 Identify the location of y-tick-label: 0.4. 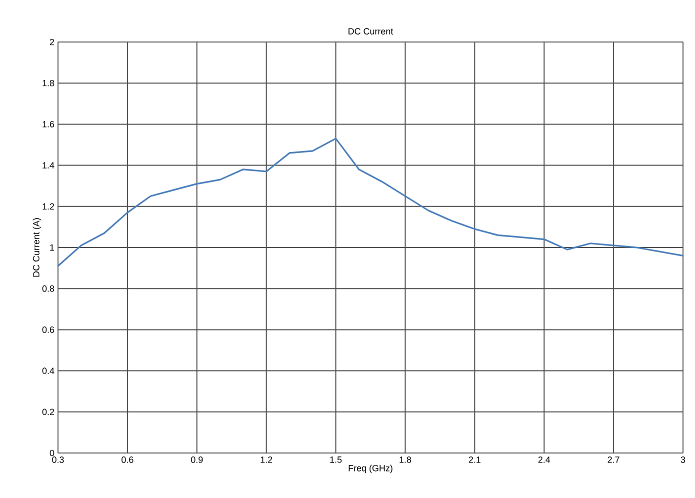
(48, 371).